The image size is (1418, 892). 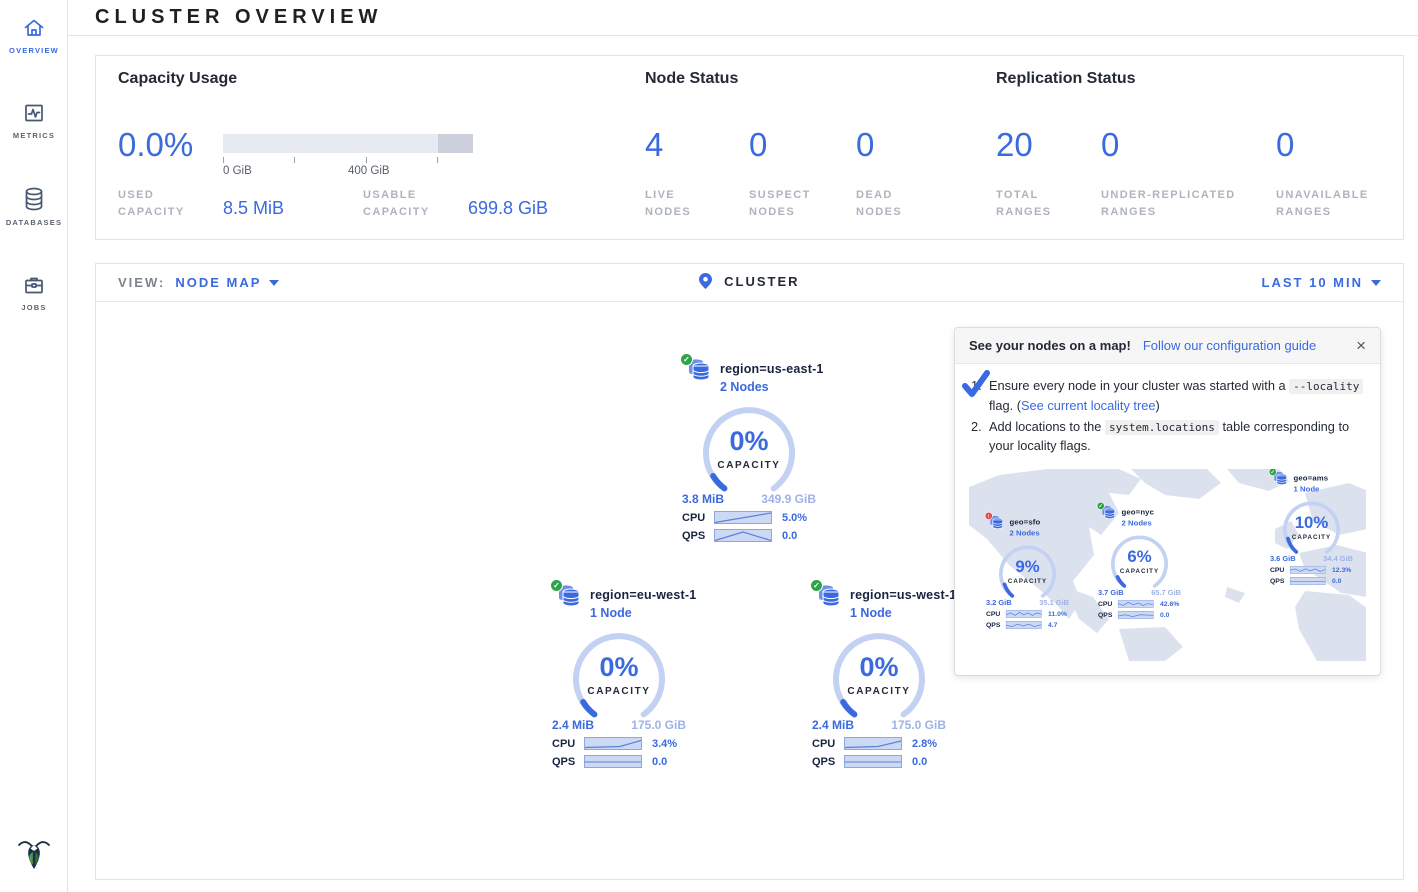 What do you see at coordinates (708, 282) in the screenshot?
I see `location-pin-icon` at bounding box center [708, 282].